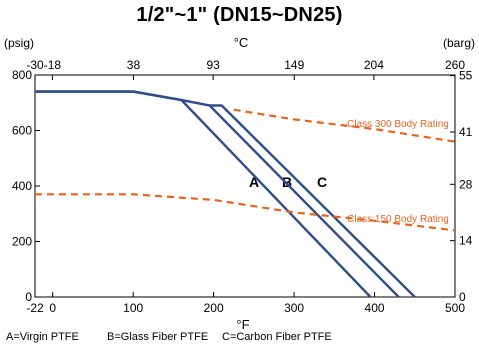 This screenshot has height=351, width=479. What do you see at coordinates (398, 124) in the screenshot?
I see `class-300-label: Class 300 Body Rating` at bounding box center [398, 124].